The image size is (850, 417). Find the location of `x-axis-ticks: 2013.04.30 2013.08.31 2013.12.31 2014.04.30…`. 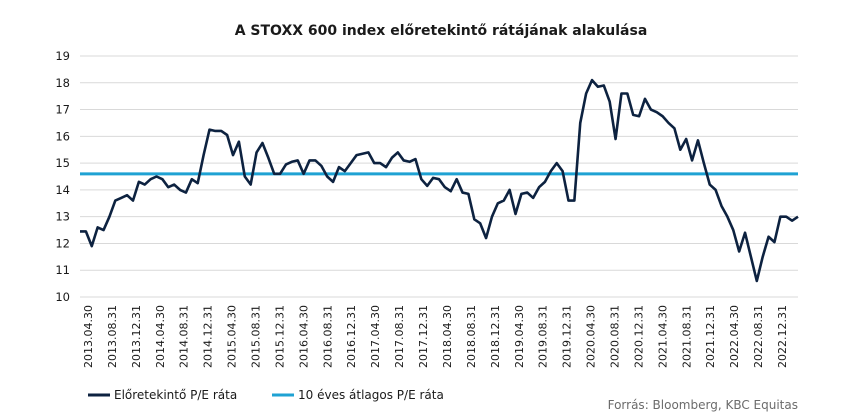

x-axis-ticks: 2013.04.30 2013.08.31 2013.12.31 2014.04.30… is located at coordinates (435, 336).